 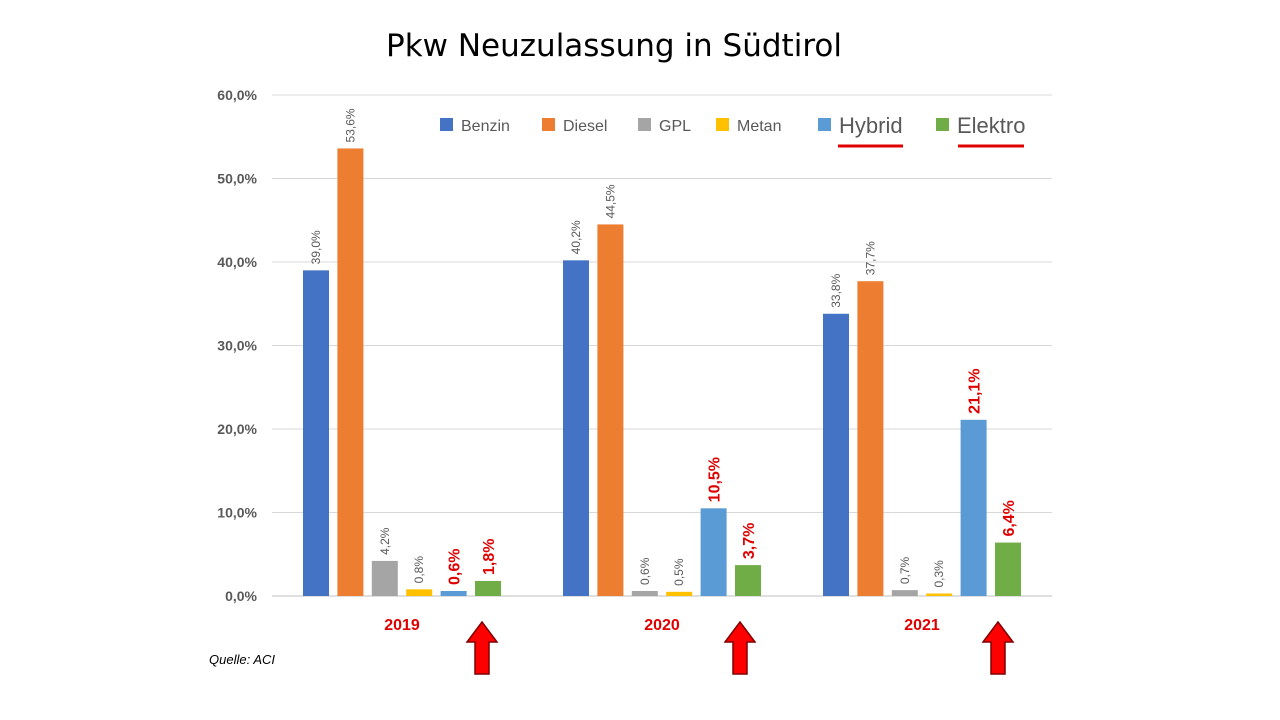 What do you see at coordinates (1009, 518) in the screenshot?
I see `data-label: 6,4%` at bounding box center [1009, 518].